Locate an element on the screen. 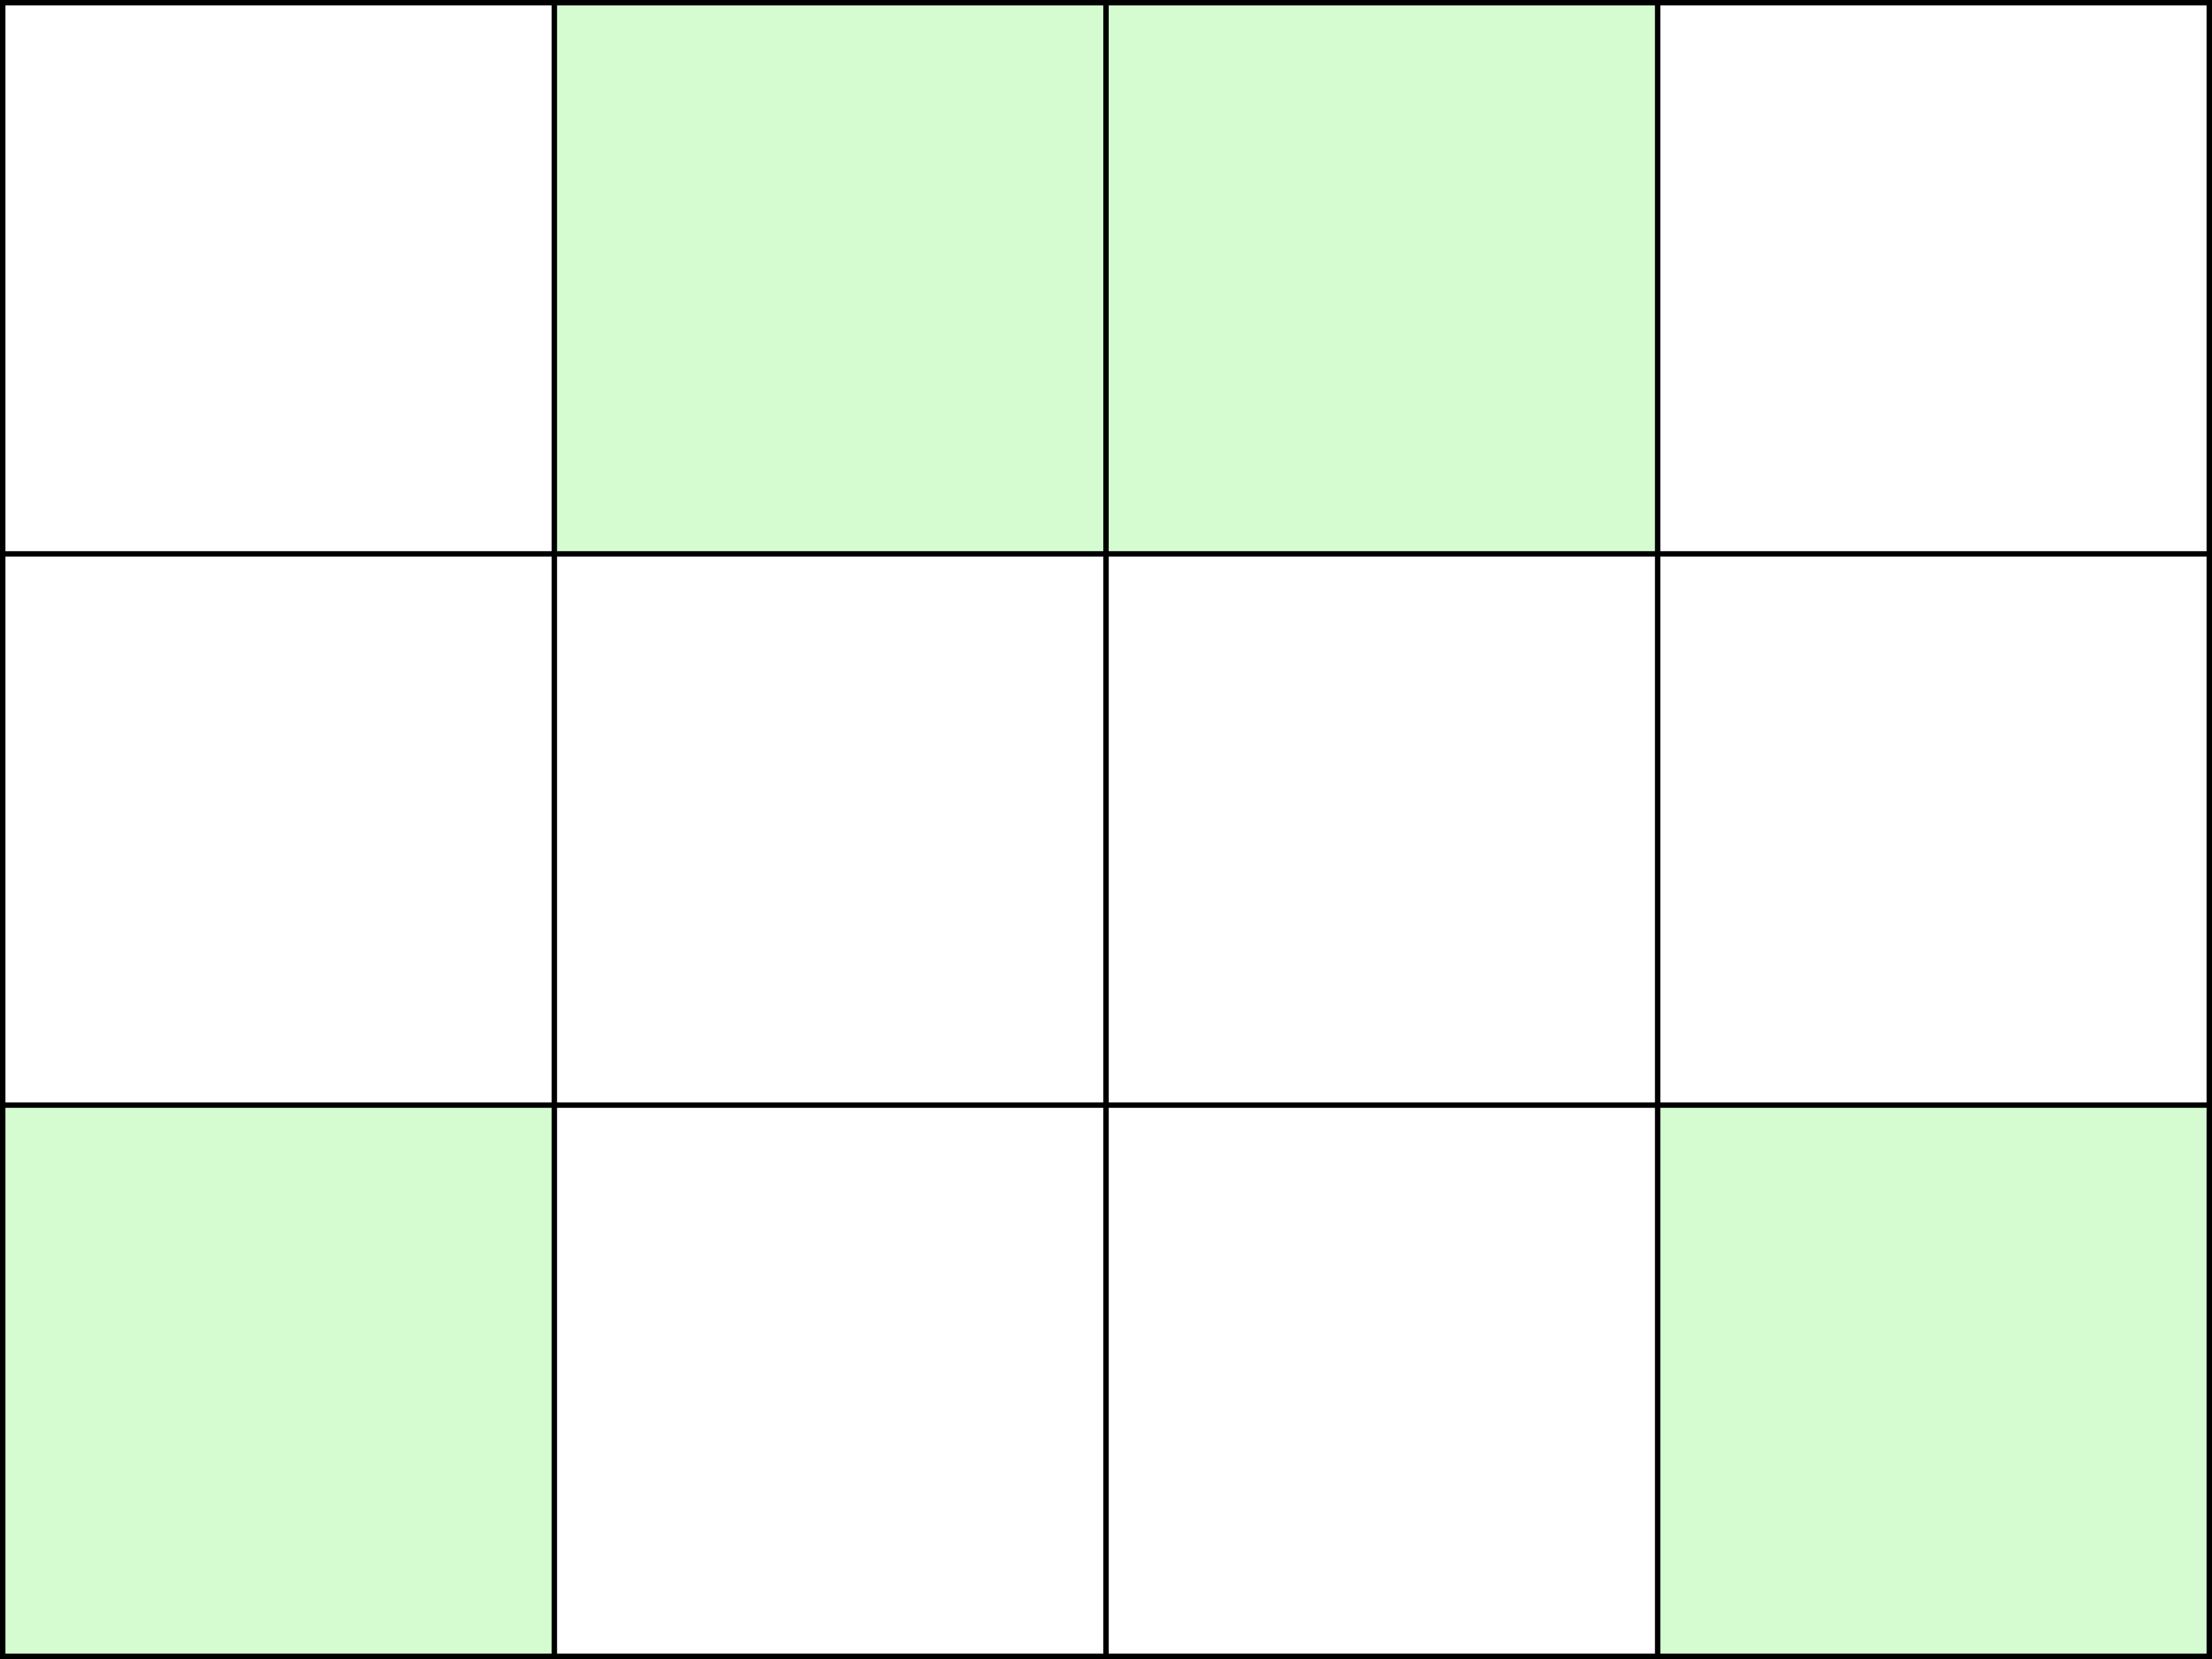 The height and width of the screenshot is (1659, 2212). grid-cell-r2-c1-empty is located at coordinates (279, 829).